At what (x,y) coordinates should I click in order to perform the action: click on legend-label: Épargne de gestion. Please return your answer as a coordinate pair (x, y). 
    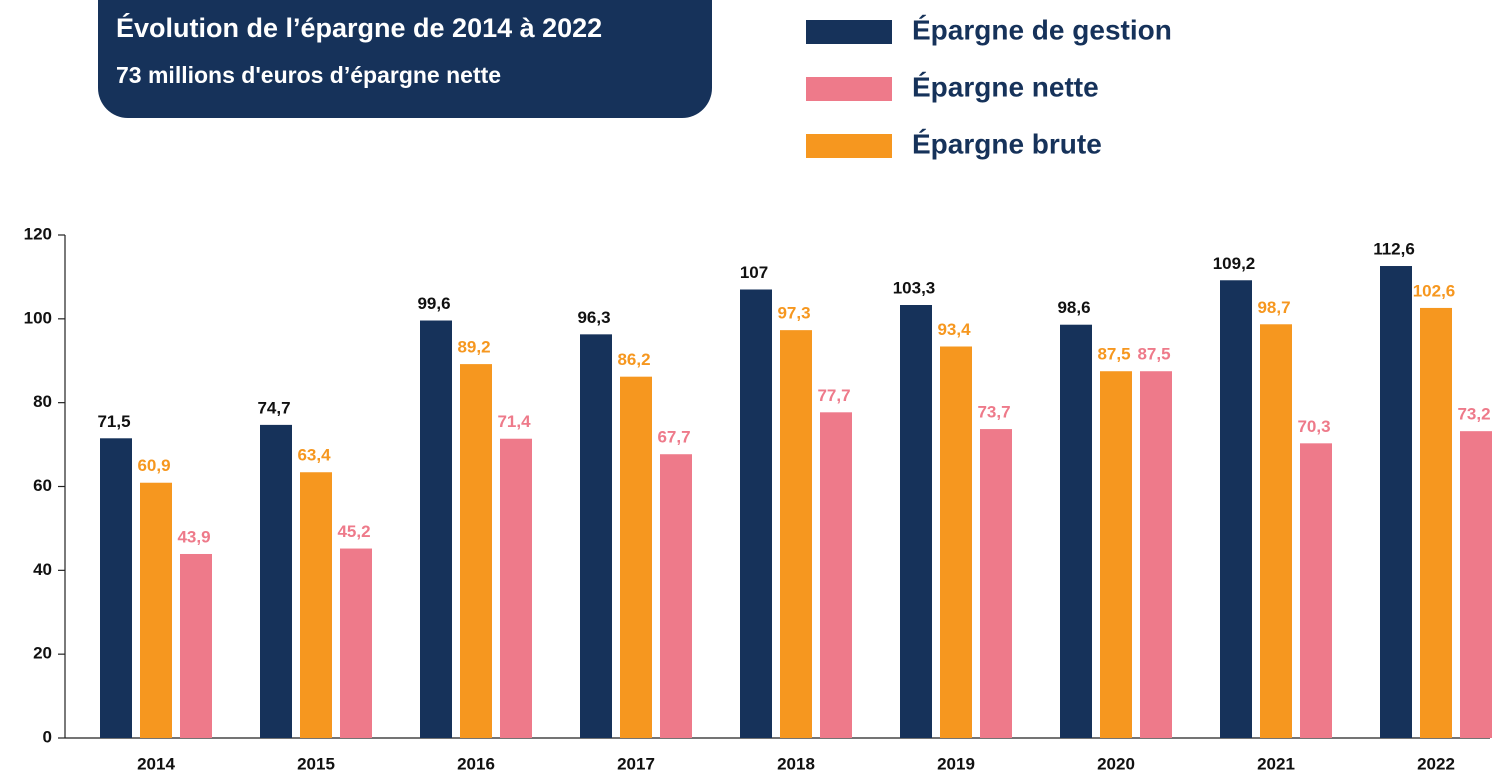
    Looking at the image, I should click on (1042, 29).